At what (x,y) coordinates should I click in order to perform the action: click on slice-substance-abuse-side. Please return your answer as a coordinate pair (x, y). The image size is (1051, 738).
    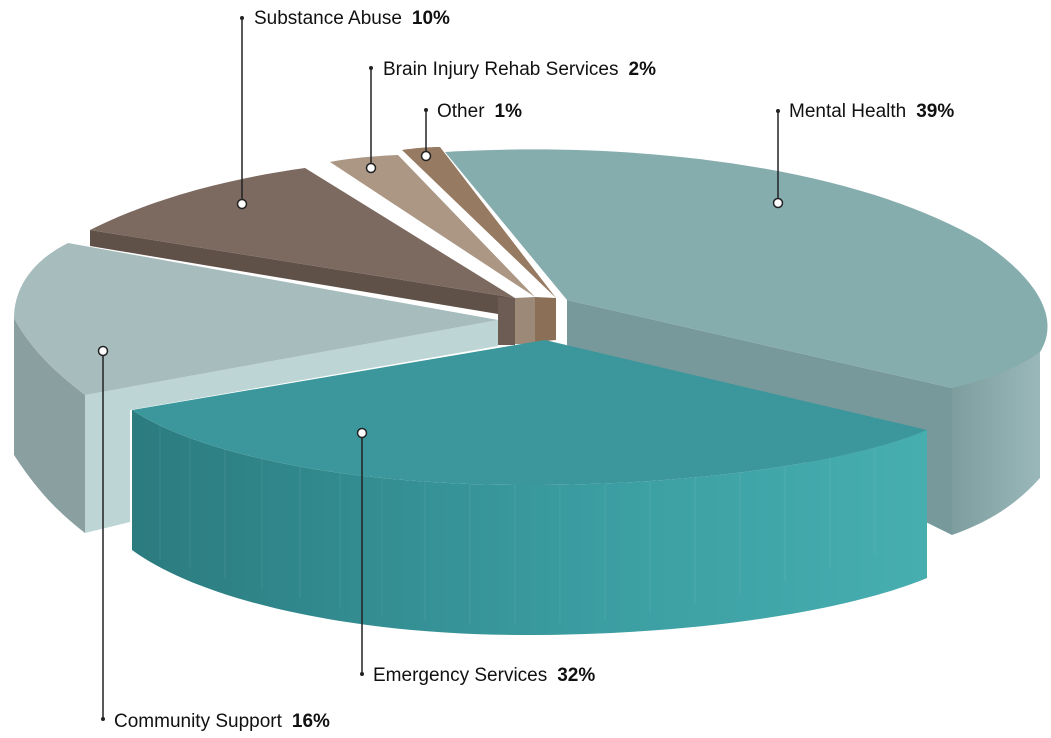
    Looking at the image, I should click on (302, 272).